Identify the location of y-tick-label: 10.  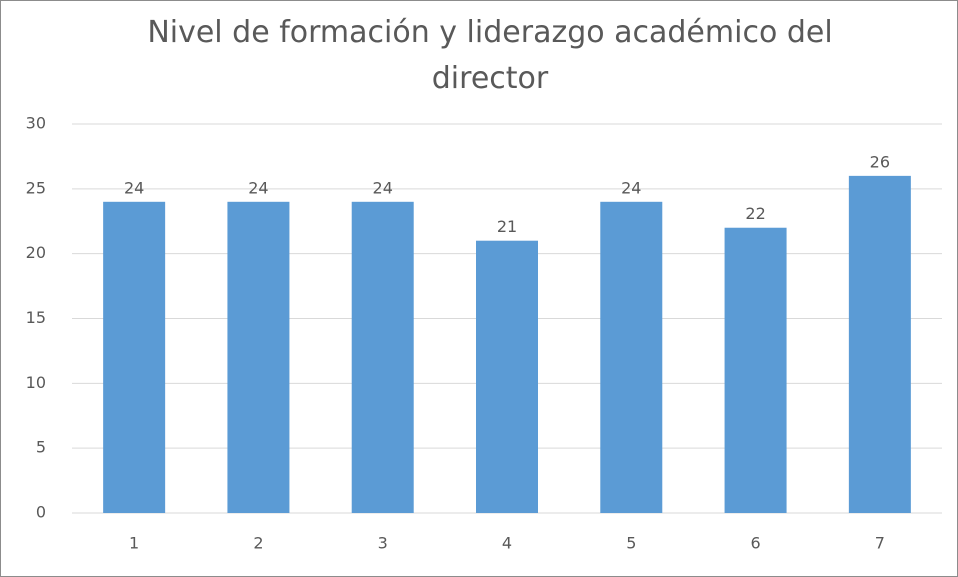
(36, 382).